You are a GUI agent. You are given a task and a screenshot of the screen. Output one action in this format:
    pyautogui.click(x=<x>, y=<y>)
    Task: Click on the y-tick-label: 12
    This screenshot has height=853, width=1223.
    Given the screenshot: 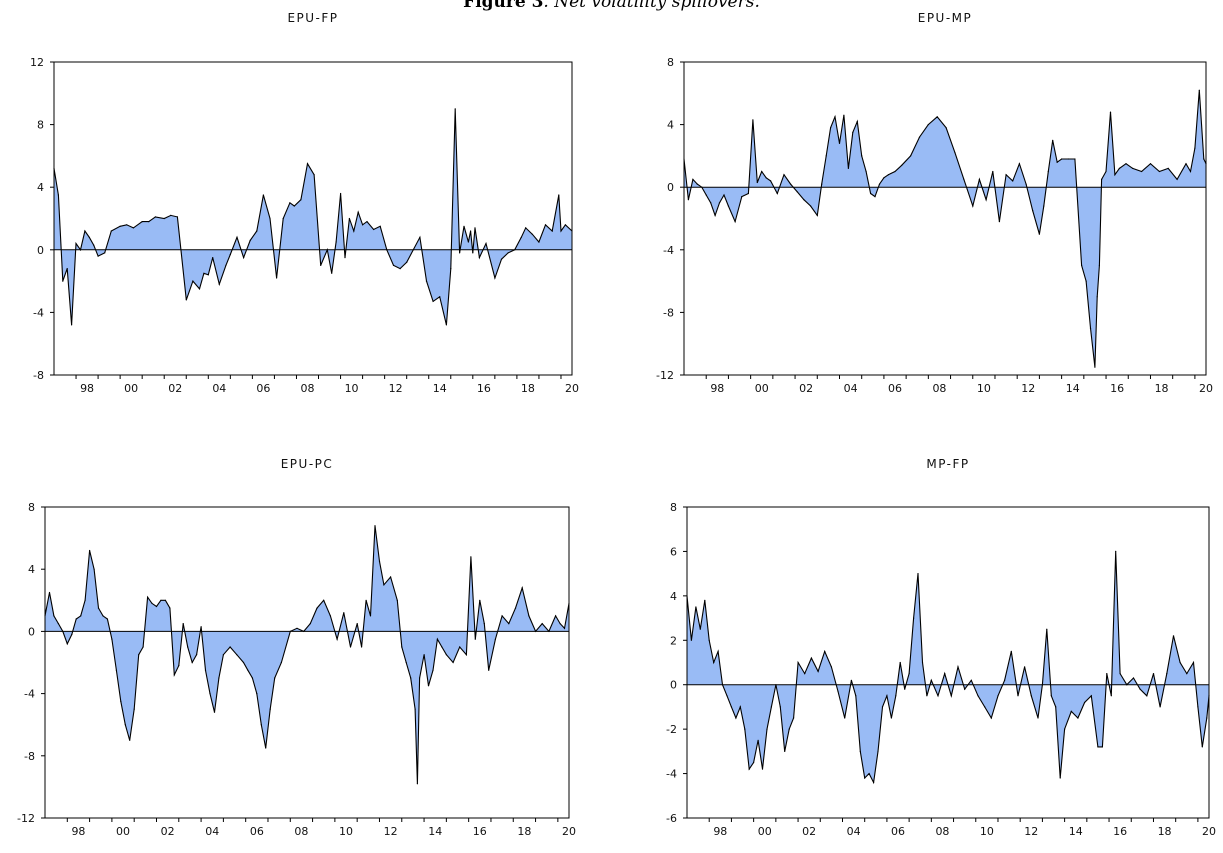 What is the action you would take?
    pyautogui.click(x=37, y=62)
    